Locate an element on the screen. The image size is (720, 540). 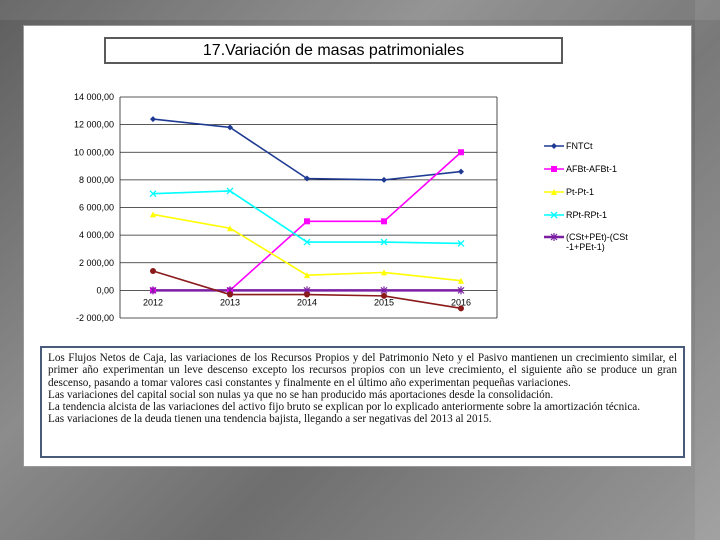
legend-entry: (CSt+PEt)-(CSt -1+PEt-1) is located at coordinates (586, 242).